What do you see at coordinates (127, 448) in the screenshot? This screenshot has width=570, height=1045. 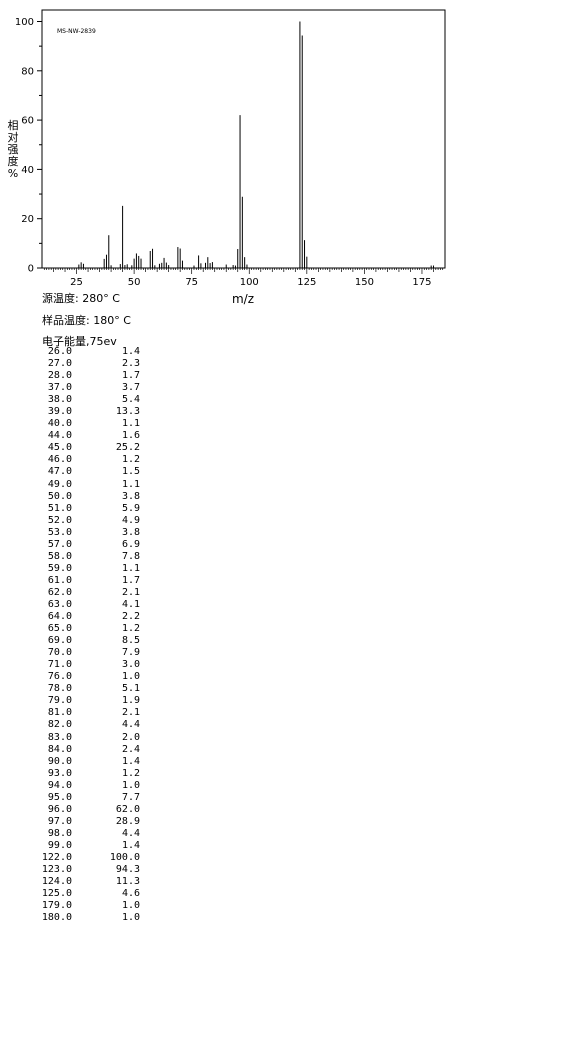 I see `peak-intensity: 25.2` at bounding box center [127, 448].